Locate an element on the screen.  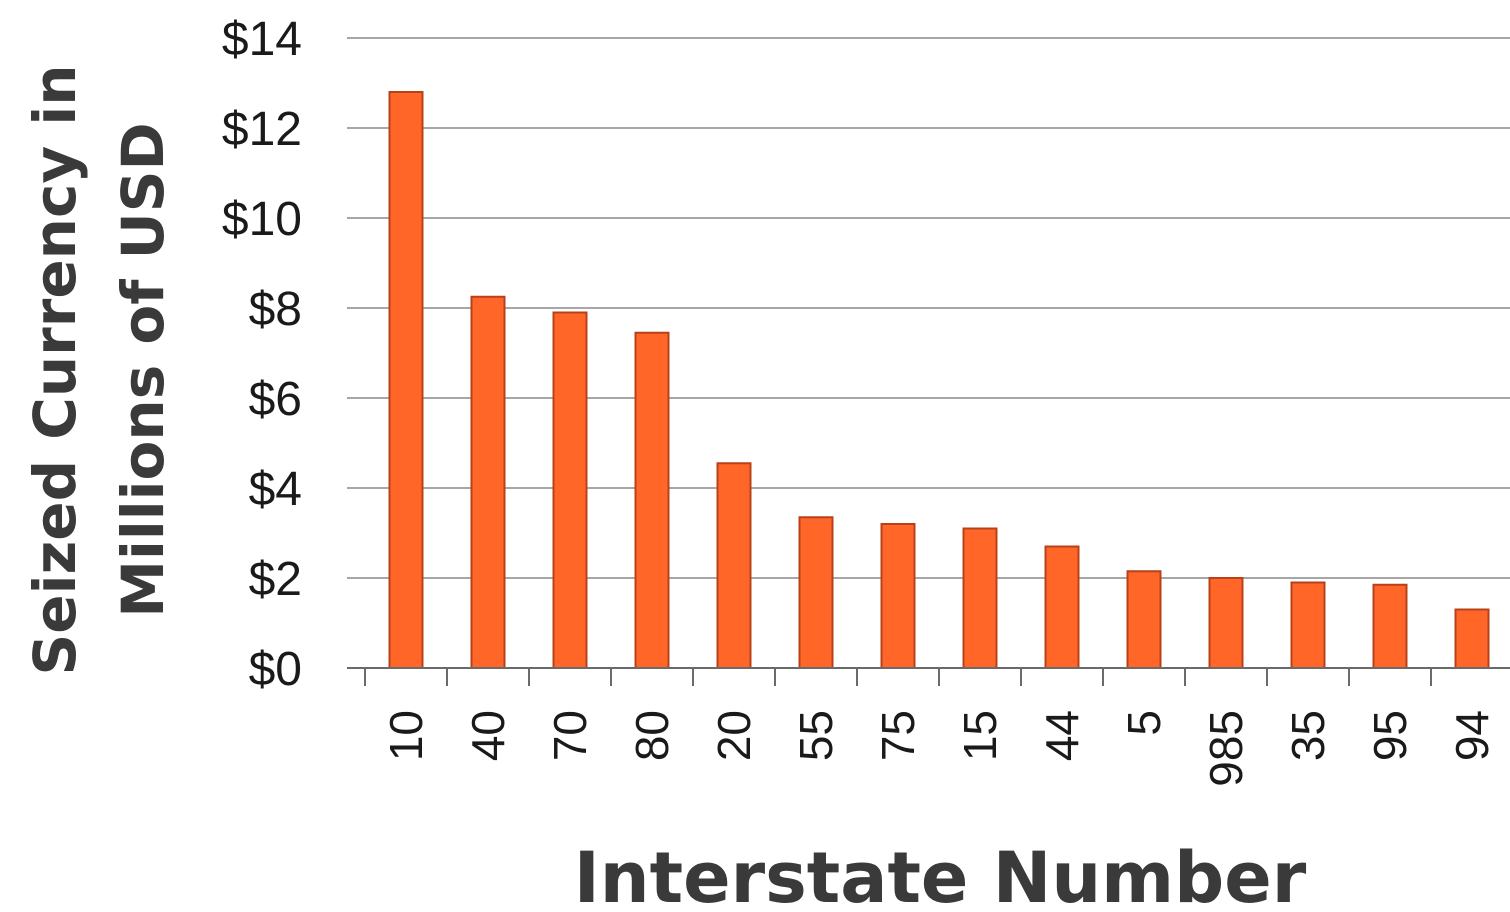
y-tick-labels: $0 $2 $4 $6 $8 $10 $12 $14 is located at coordinates (262, 354).